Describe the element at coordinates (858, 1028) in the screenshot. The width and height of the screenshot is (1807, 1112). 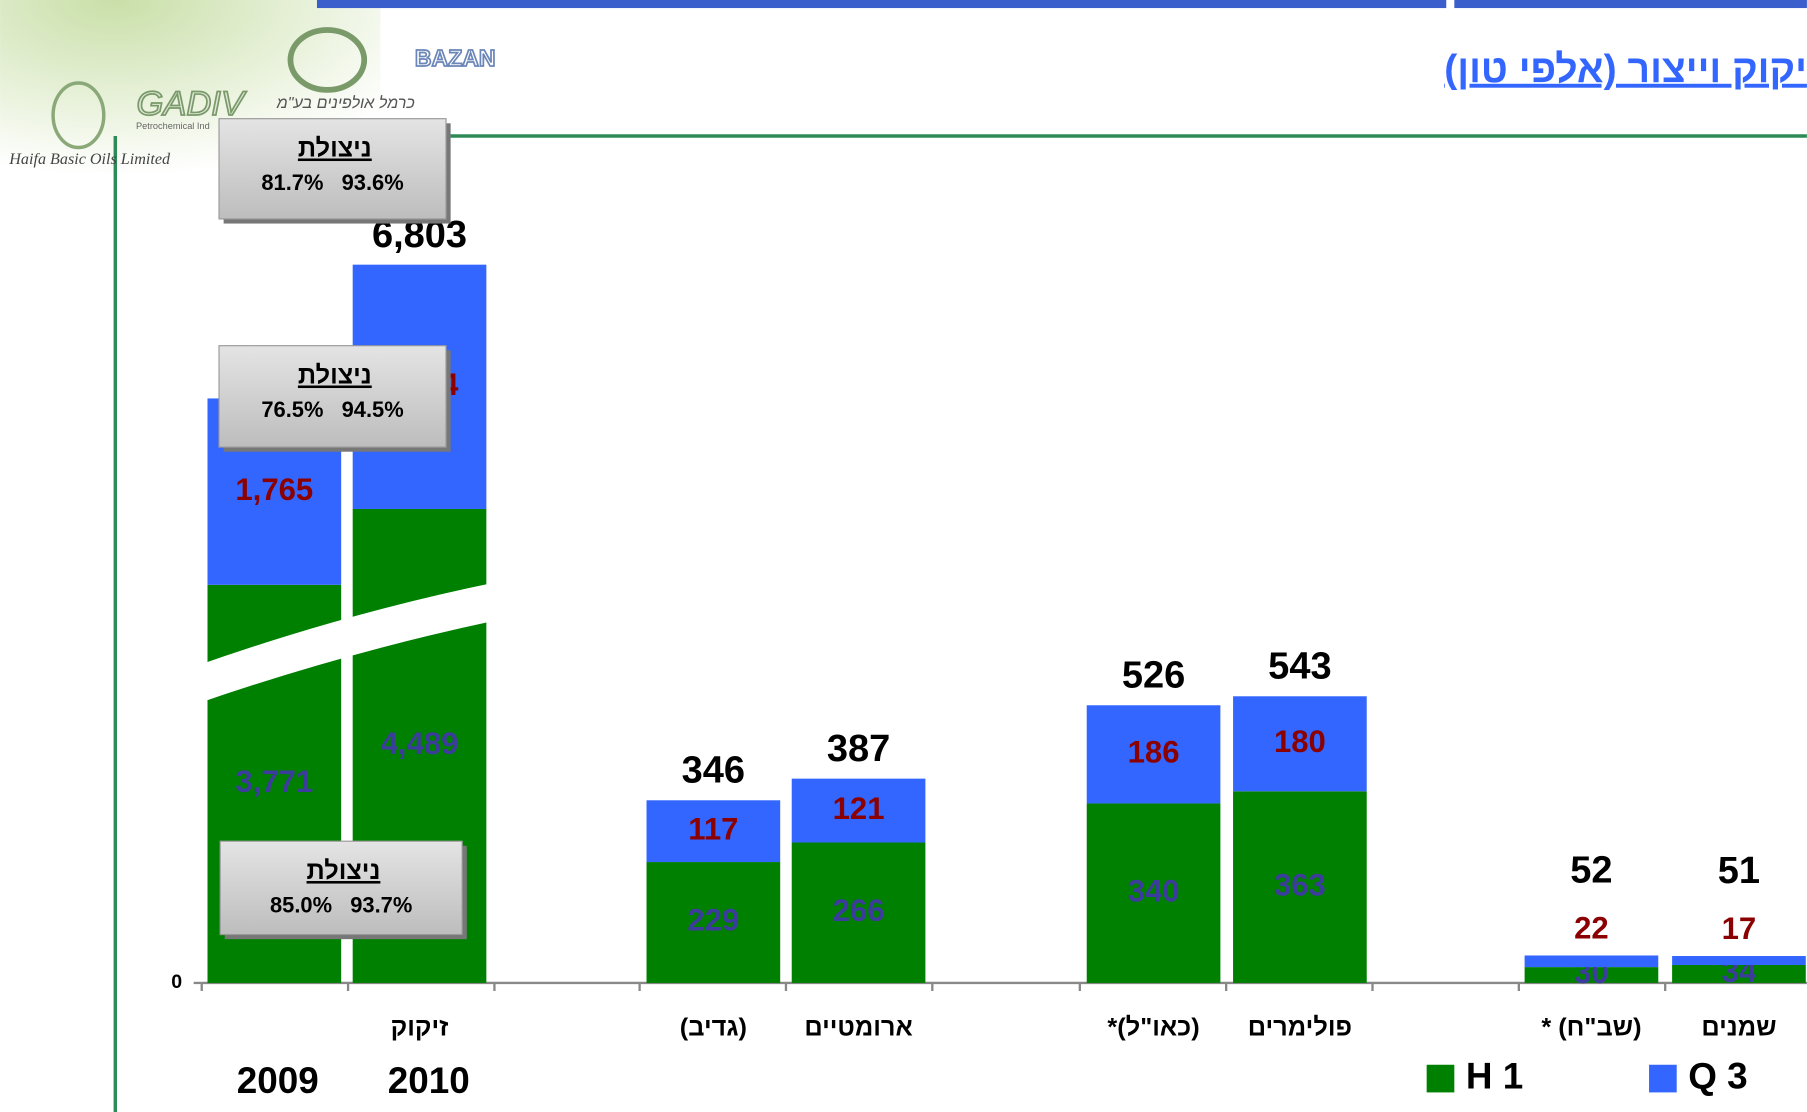
I see `x-tick-label: ארומטיים` at that location.